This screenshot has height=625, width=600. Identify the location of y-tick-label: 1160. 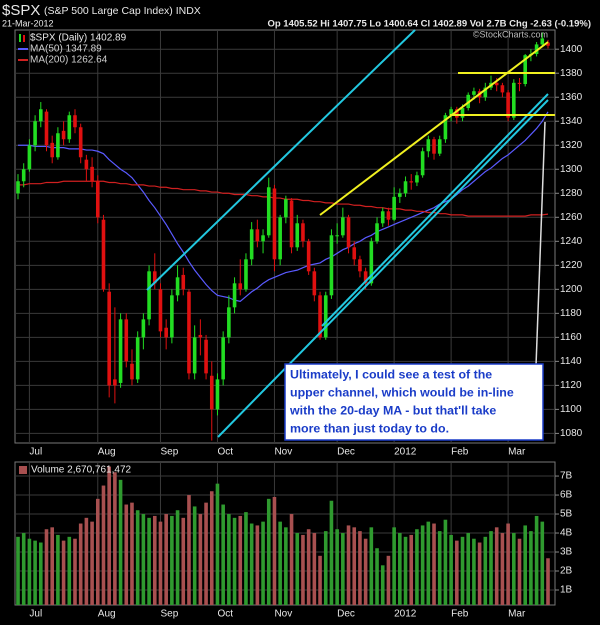
(571, 337).